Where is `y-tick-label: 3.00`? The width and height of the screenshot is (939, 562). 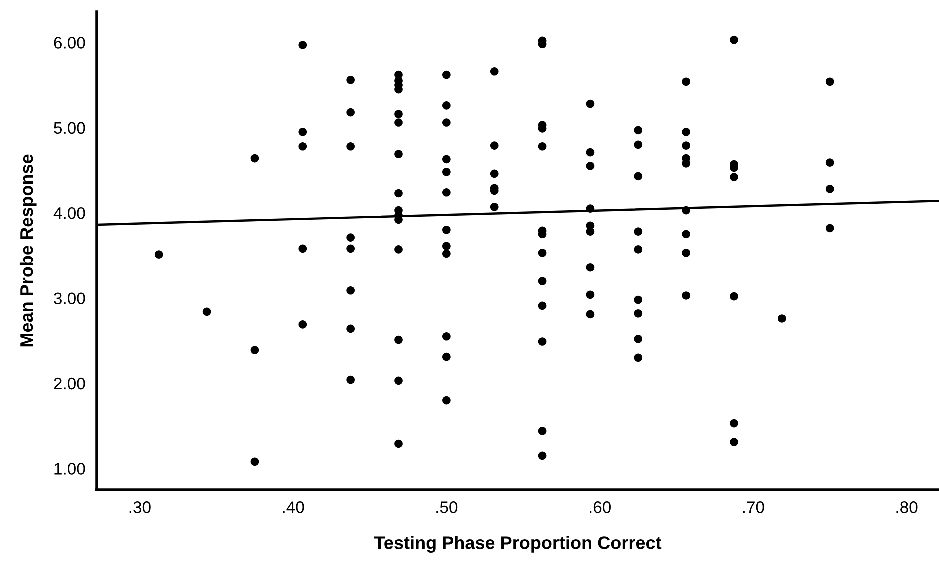
y-tick-label: 3.00 is located at coordinates (70, 298).